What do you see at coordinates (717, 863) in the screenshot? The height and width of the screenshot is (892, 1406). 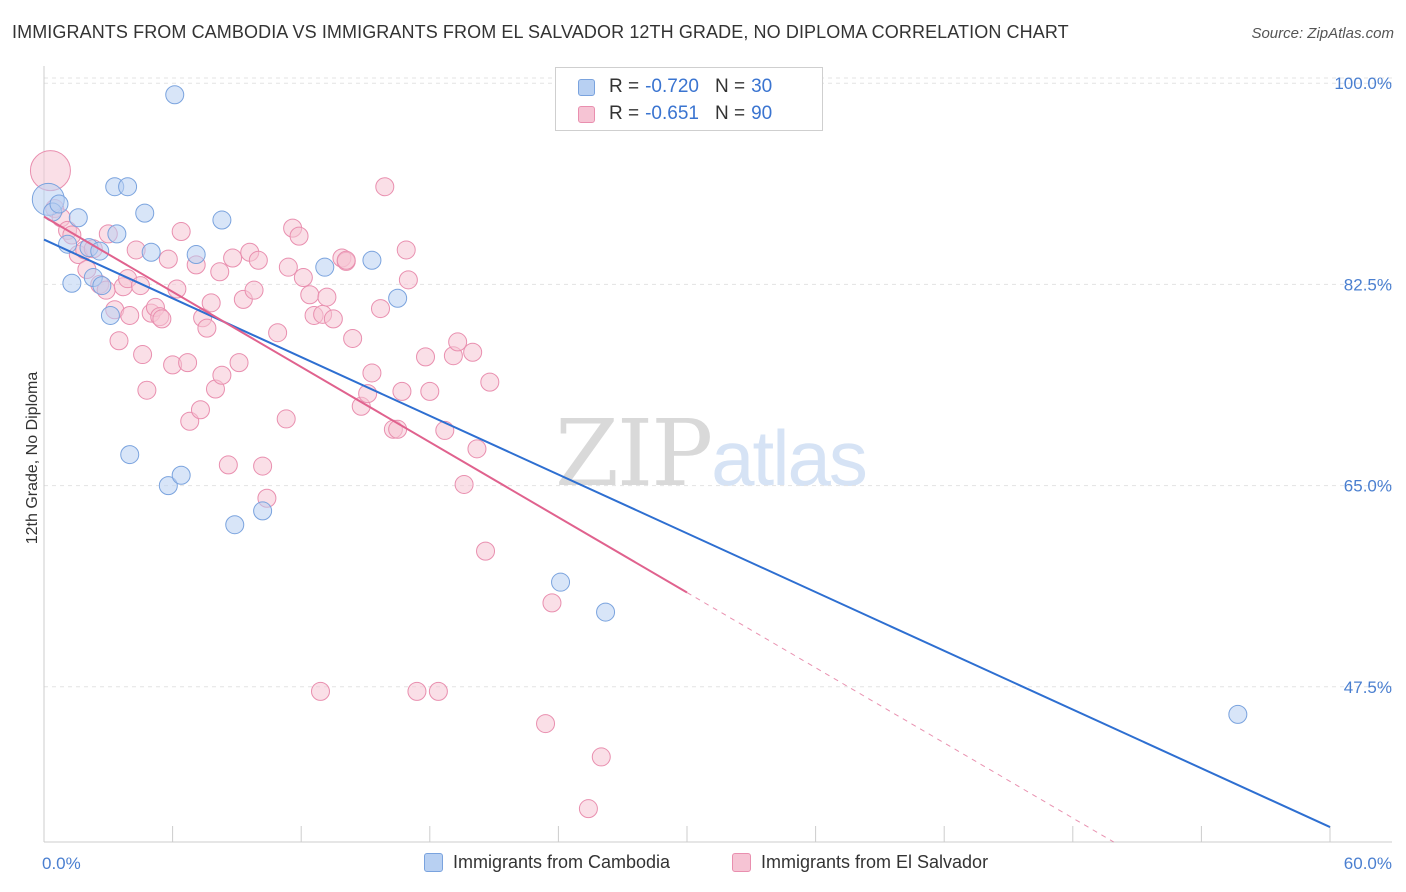 I see `x-tick-labels: 0.0% 60.0%` at bounding box center [717, 863].